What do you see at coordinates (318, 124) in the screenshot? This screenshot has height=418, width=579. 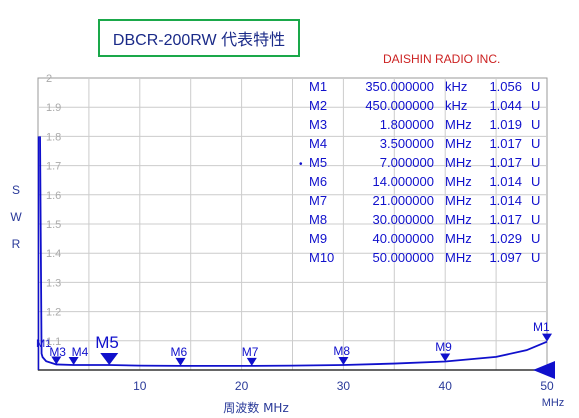 I see `table-marker-name: M3` at bounding box center [318, 124].